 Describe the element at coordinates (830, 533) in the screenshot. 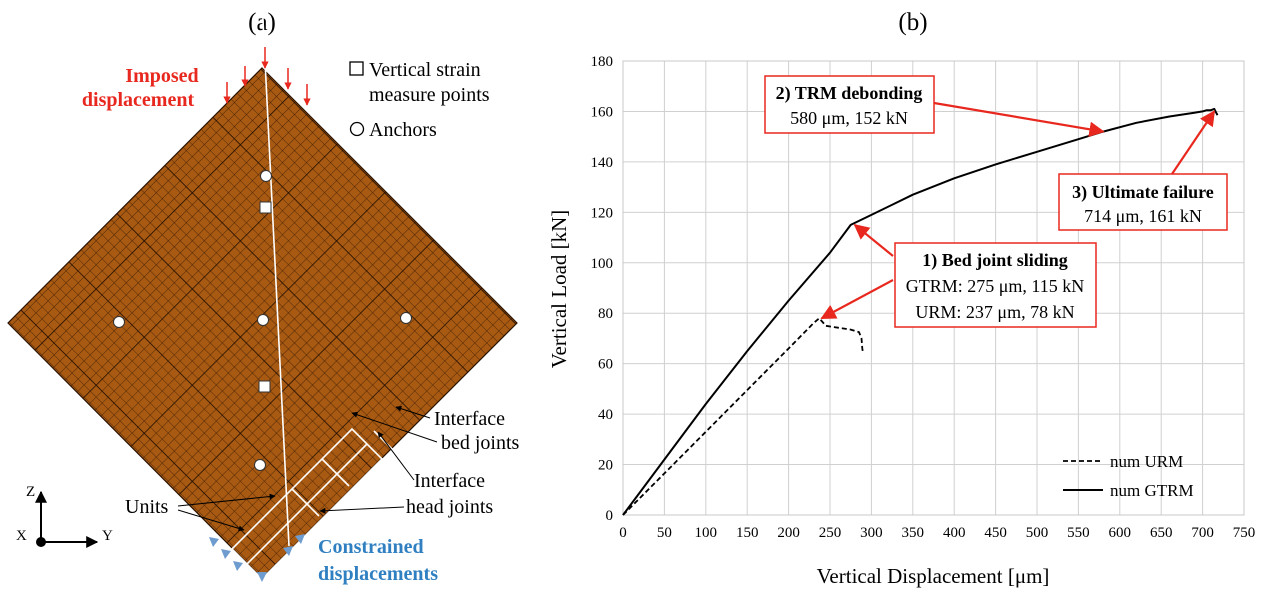

I see `x-tick-label: 250` at that location.